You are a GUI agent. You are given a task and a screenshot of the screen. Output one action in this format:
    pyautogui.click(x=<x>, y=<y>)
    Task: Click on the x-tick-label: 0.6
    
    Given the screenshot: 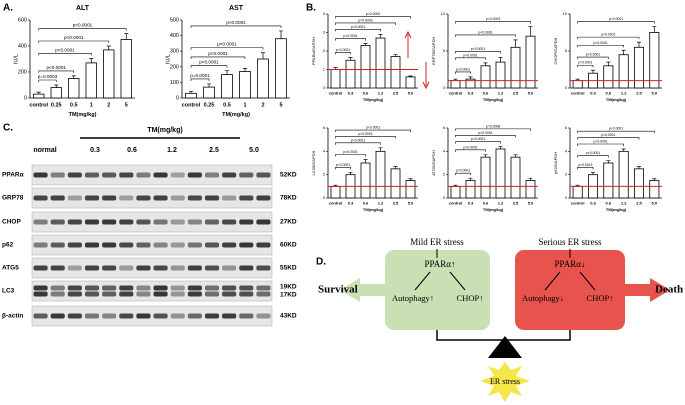 What is the action you would take?
    pyautogui.click(x=609, y=92)
    